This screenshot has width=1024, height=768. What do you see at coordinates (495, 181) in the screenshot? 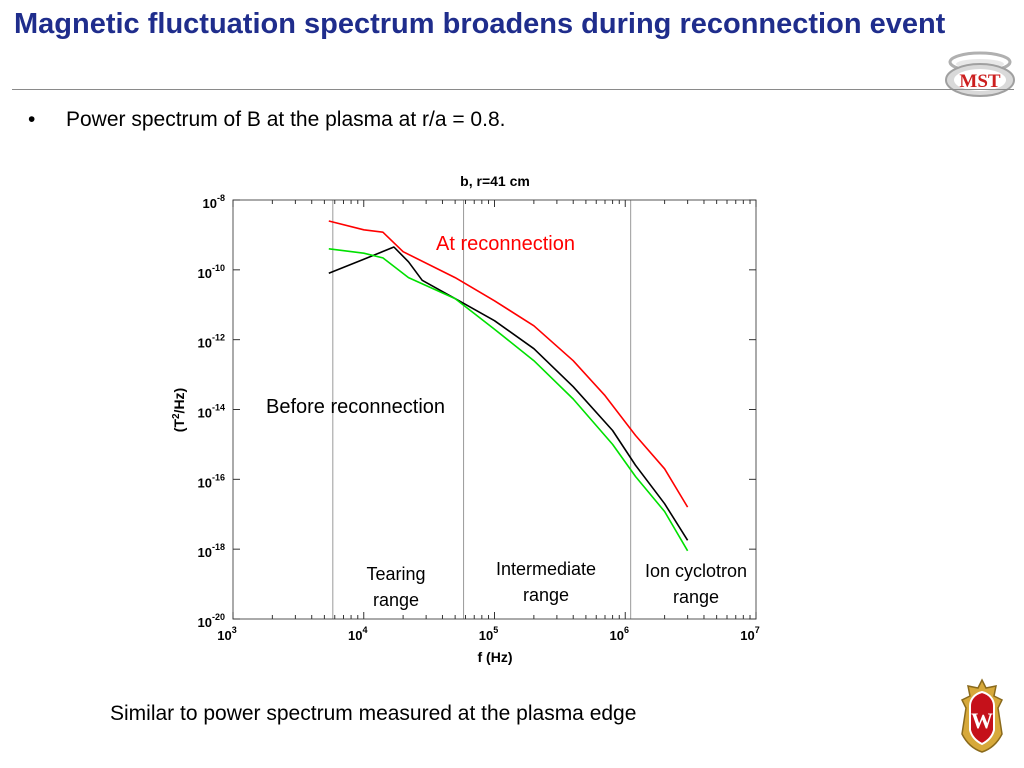
I see `chart-title: b, r=41 cm` at bounding box center [495, 181].